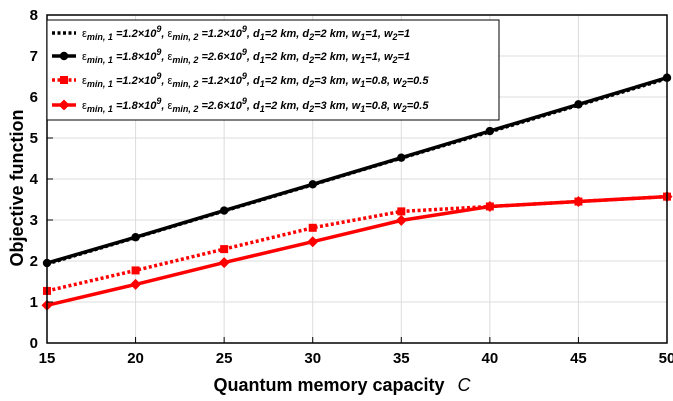  I want to click on x-axis-title: Quantum memory capacity C, so click(342, 385).